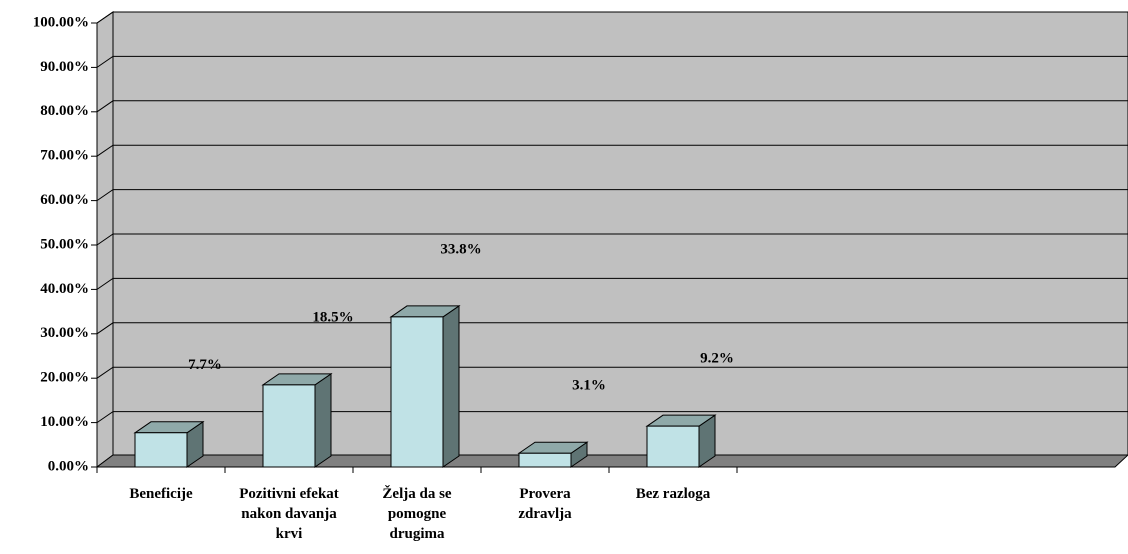 The height and width of the screenshot is (554, 1128). What do you see at coordinates (611, 461) in the screenshot?
I see `floor` at bounding box center [611, 461].